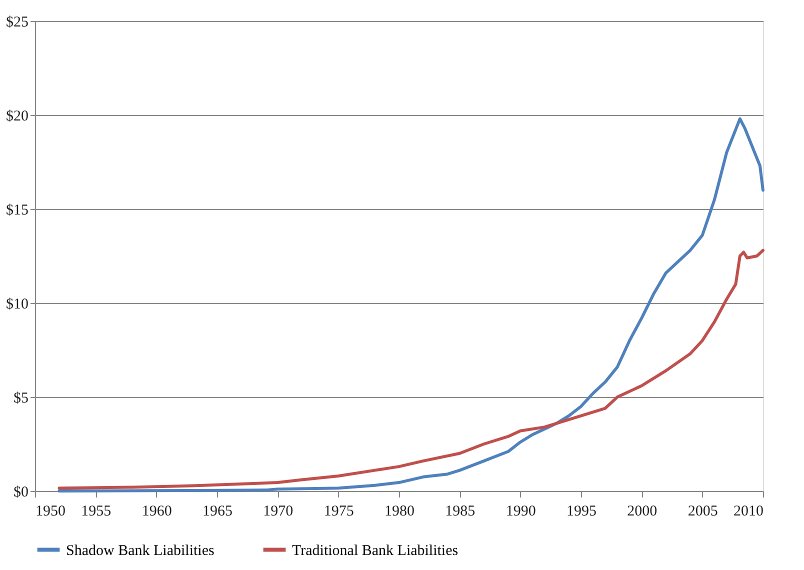 This screenshot has height=570, width=804. Describe the element at coordinates (217, 512) in the screenshot. I see `x-tick-label: 1965` at that location.